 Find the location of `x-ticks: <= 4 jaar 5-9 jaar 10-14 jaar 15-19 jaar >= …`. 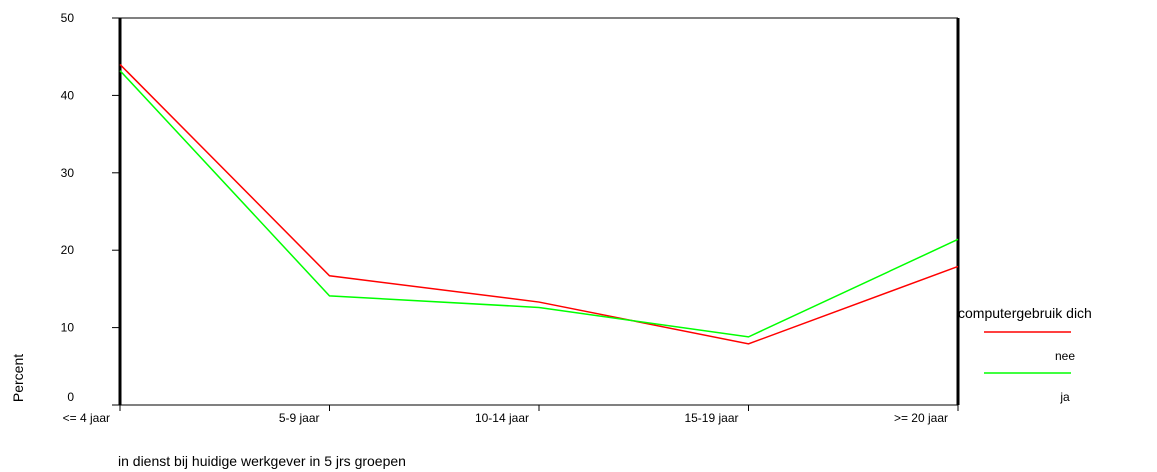

x-ticks: <= 4 jaar 5-9 jaar 10-14 jaar 15-19 jaar >= … is located at coordinates (511, 415).